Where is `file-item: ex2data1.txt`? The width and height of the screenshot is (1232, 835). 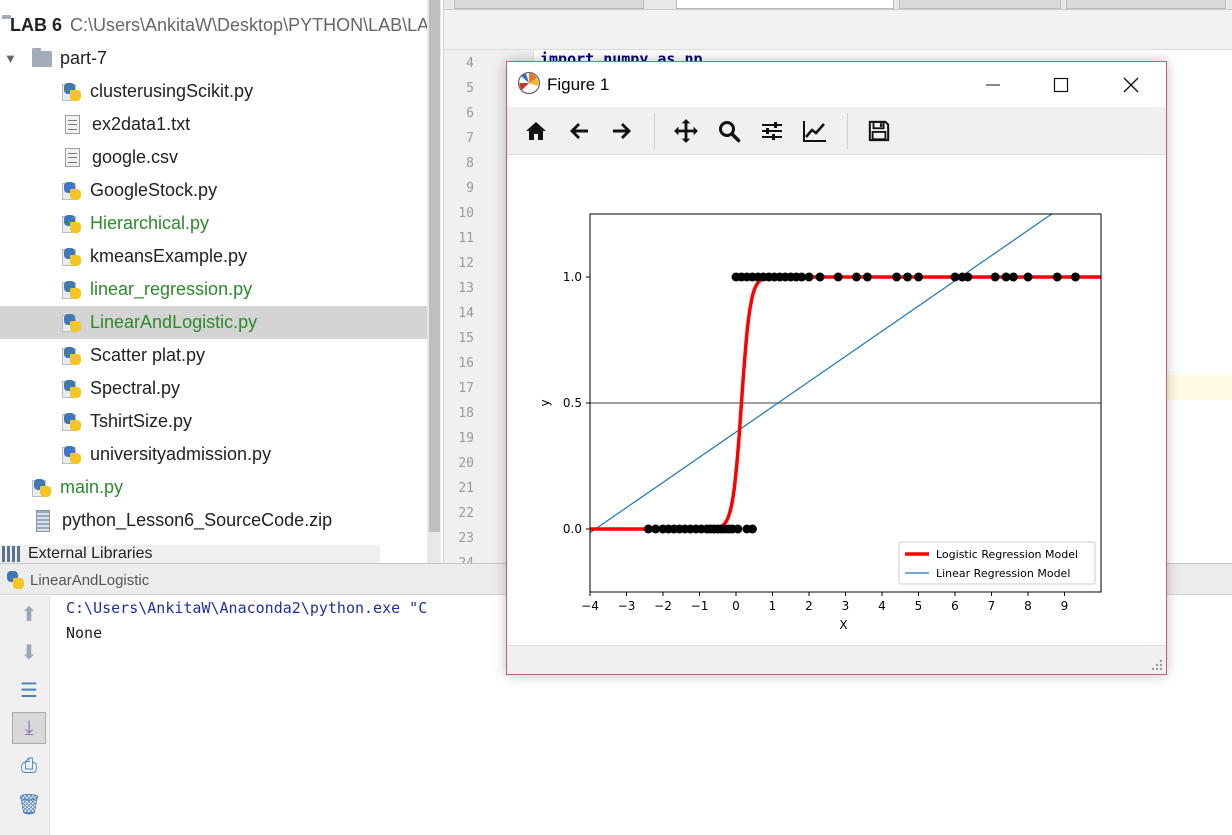
file-item: ex2data1.txt is located at coordinates (220, 124).